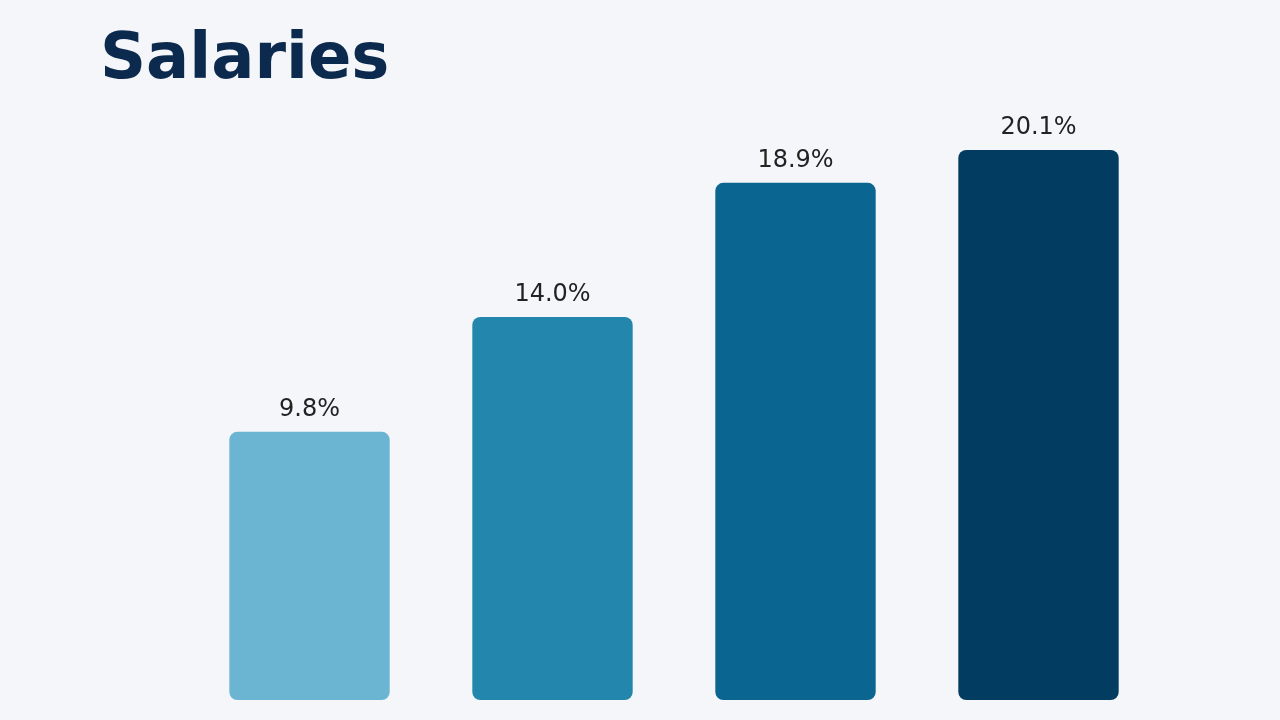 This screenshot has width=1280, height=720. I want to click on chart-title: Salaries, so click(245, 56).